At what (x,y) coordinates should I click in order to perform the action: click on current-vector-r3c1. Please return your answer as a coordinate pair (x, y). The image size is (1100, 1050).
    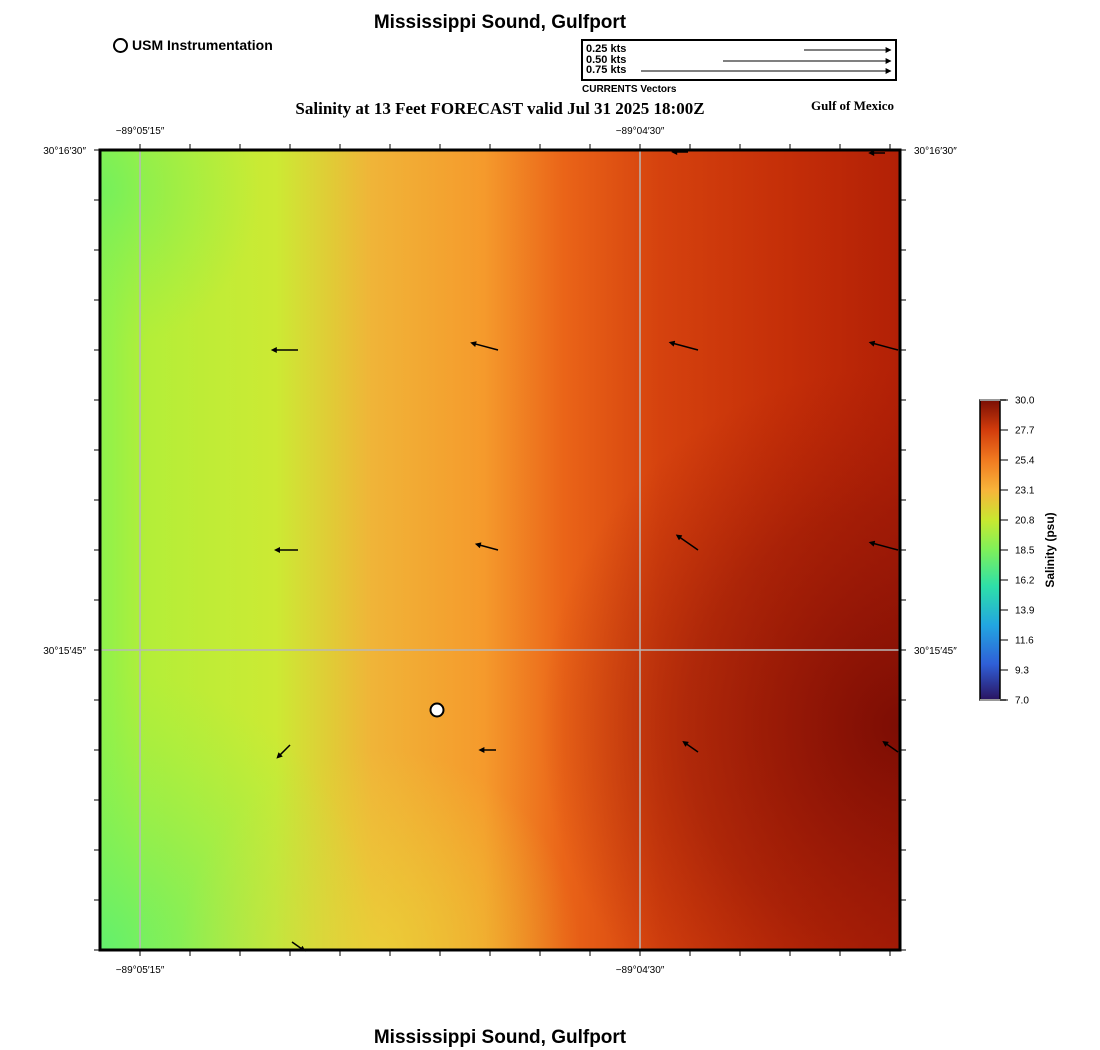
    Looking at the image, I should click on (283, 751).